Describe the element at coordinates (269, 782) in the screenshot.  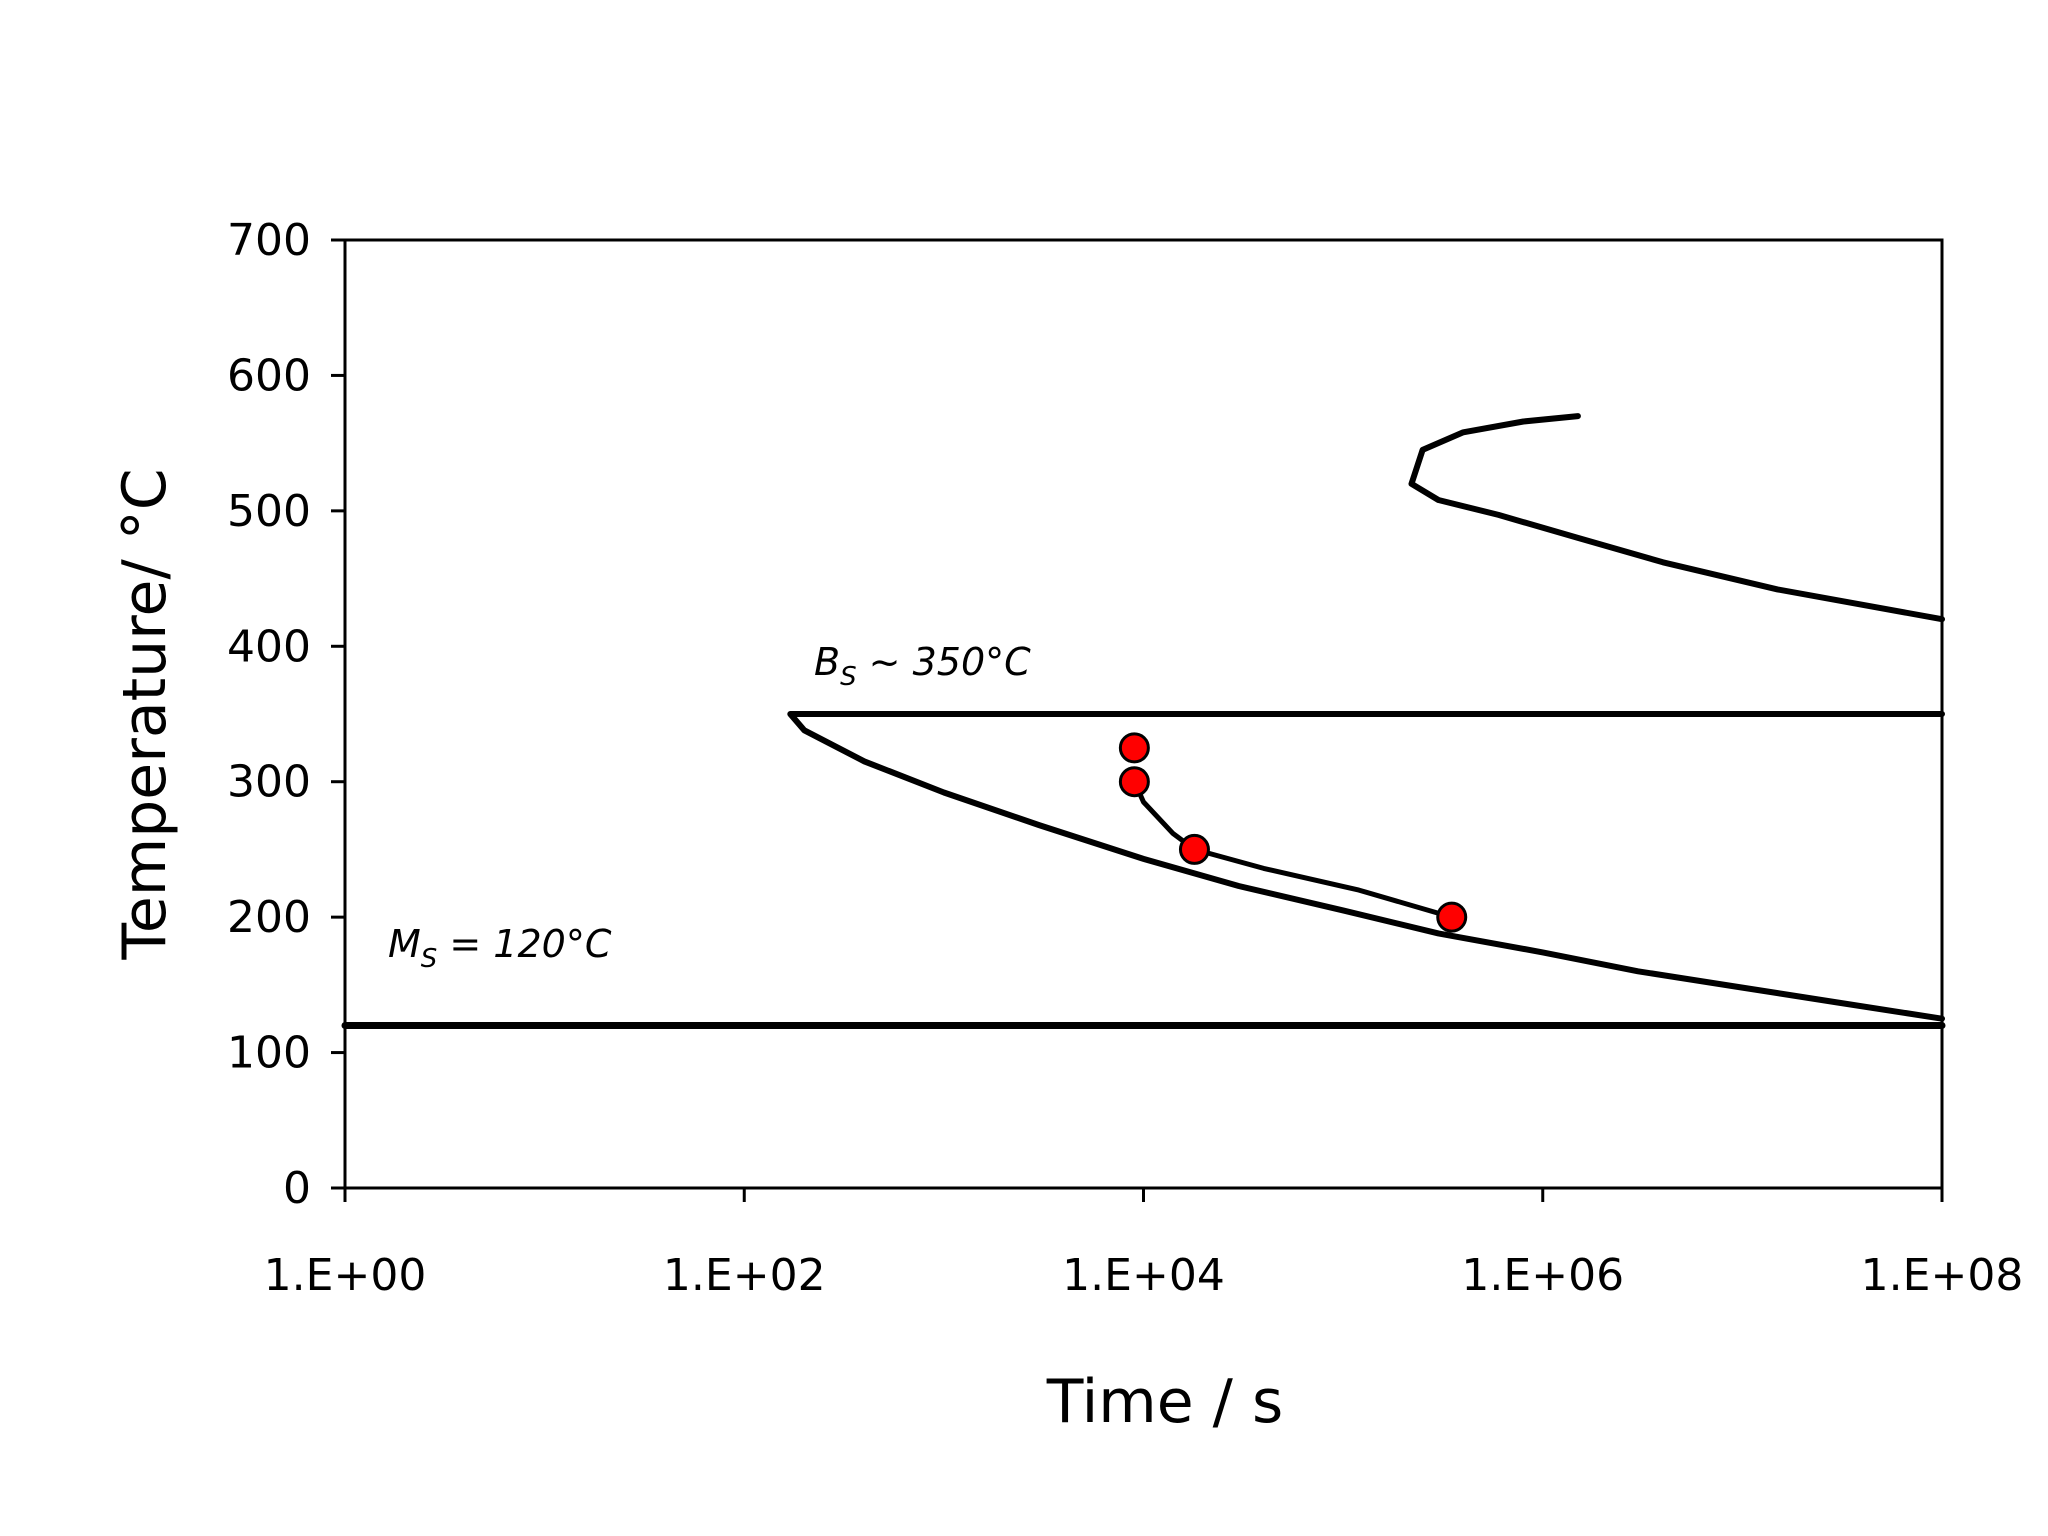
I see `y-tick-label: 300` at that location.